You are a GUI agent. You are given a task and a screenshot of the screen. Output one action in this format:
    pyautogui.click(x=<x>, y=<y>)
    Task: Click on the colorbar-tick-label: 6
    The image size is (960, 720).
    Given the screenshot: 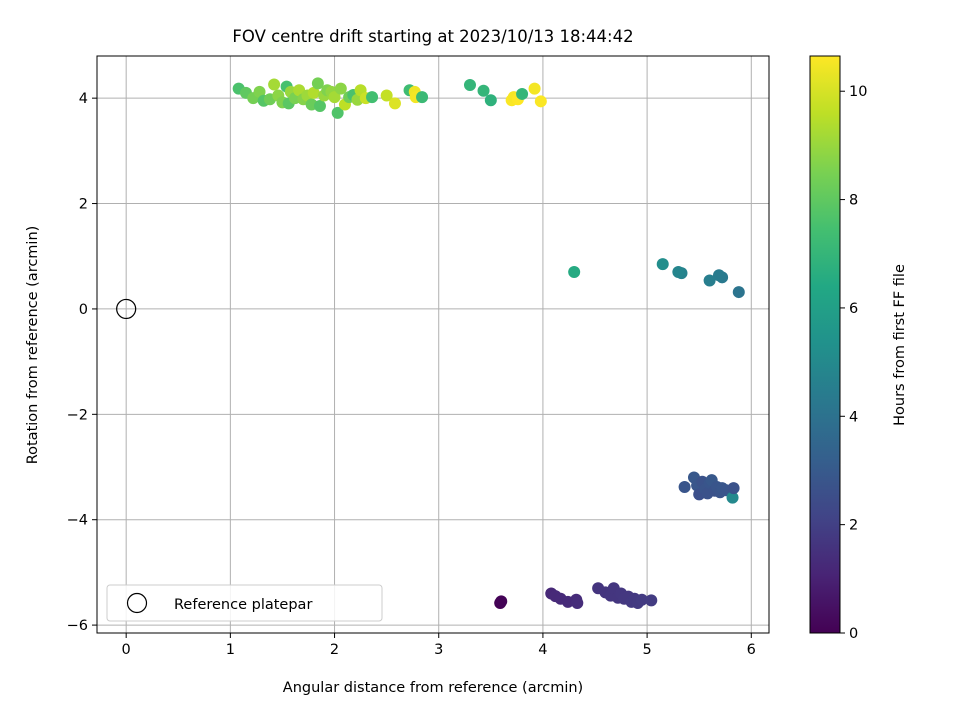 What is the action you would take?
    pyautogui.click(x=853, y=309)
    